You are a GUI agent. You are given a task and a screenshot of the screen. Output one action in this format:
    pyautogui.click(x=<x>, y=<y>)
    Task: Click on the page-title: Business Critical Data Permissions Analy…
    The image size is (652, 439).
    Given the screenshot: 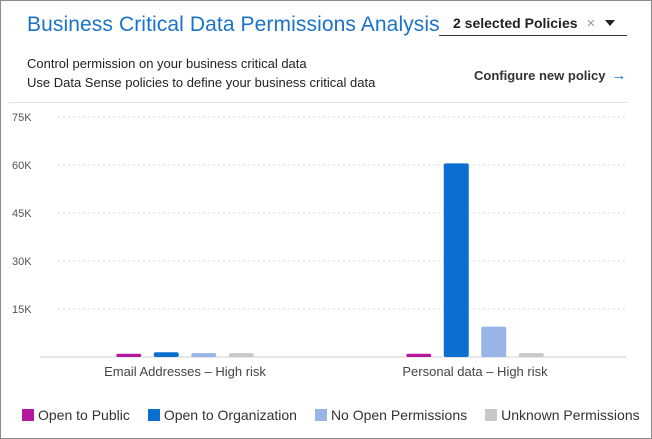 What is the action you would take?
    pyautogui.click(x=233, y=24)
    